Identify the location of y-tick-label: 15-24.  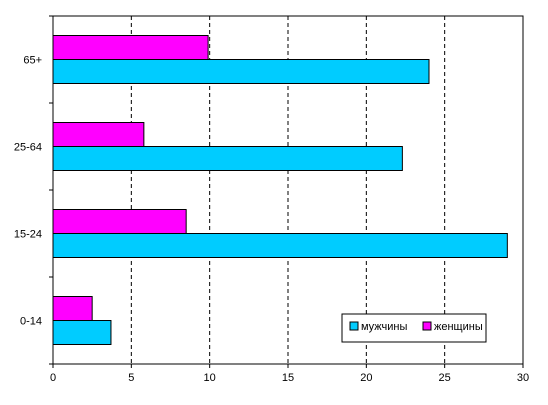
(28, 235).